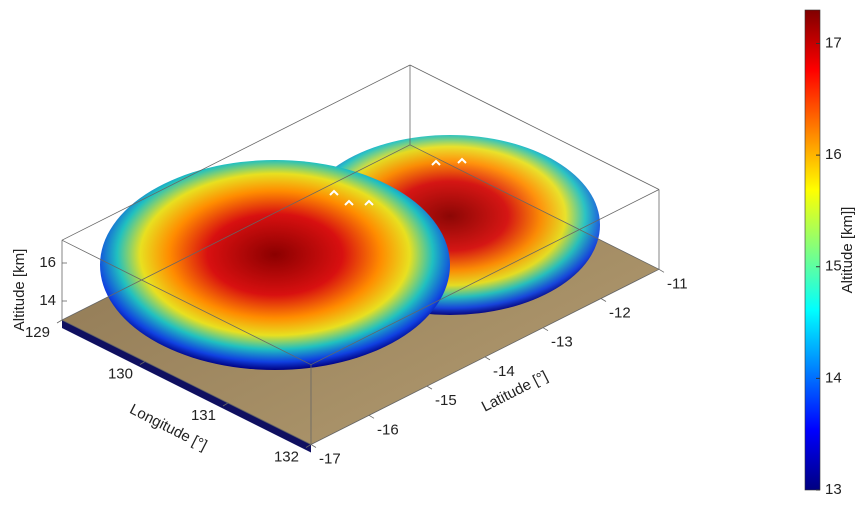 This screenshot has height=506, width=860. I want to click on colorbar-tick-label: 14, so click(833, 377).